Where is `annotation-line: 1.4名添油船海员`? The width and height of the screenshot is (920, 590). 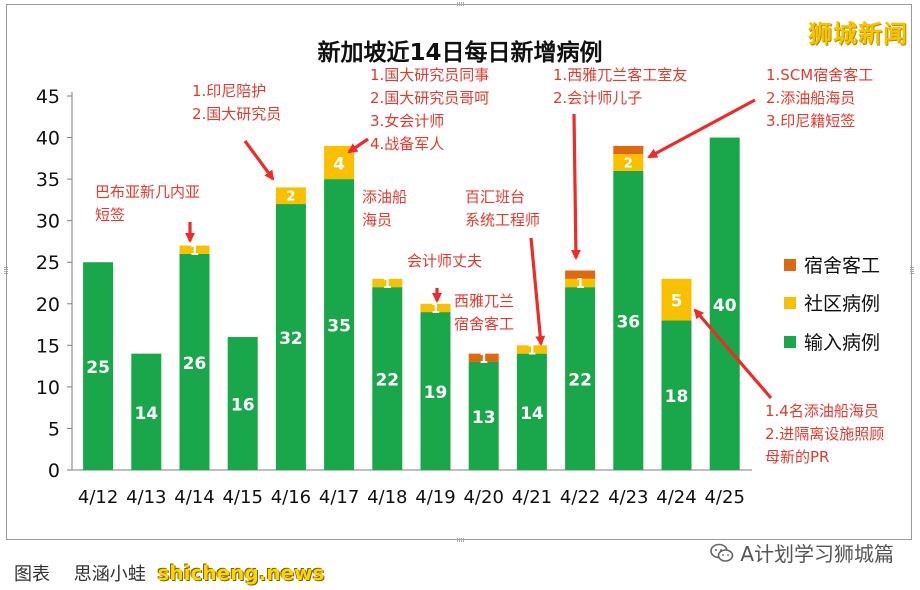
annotation-line: 1.4名添油船海员 is located at coordinates (822, 411).